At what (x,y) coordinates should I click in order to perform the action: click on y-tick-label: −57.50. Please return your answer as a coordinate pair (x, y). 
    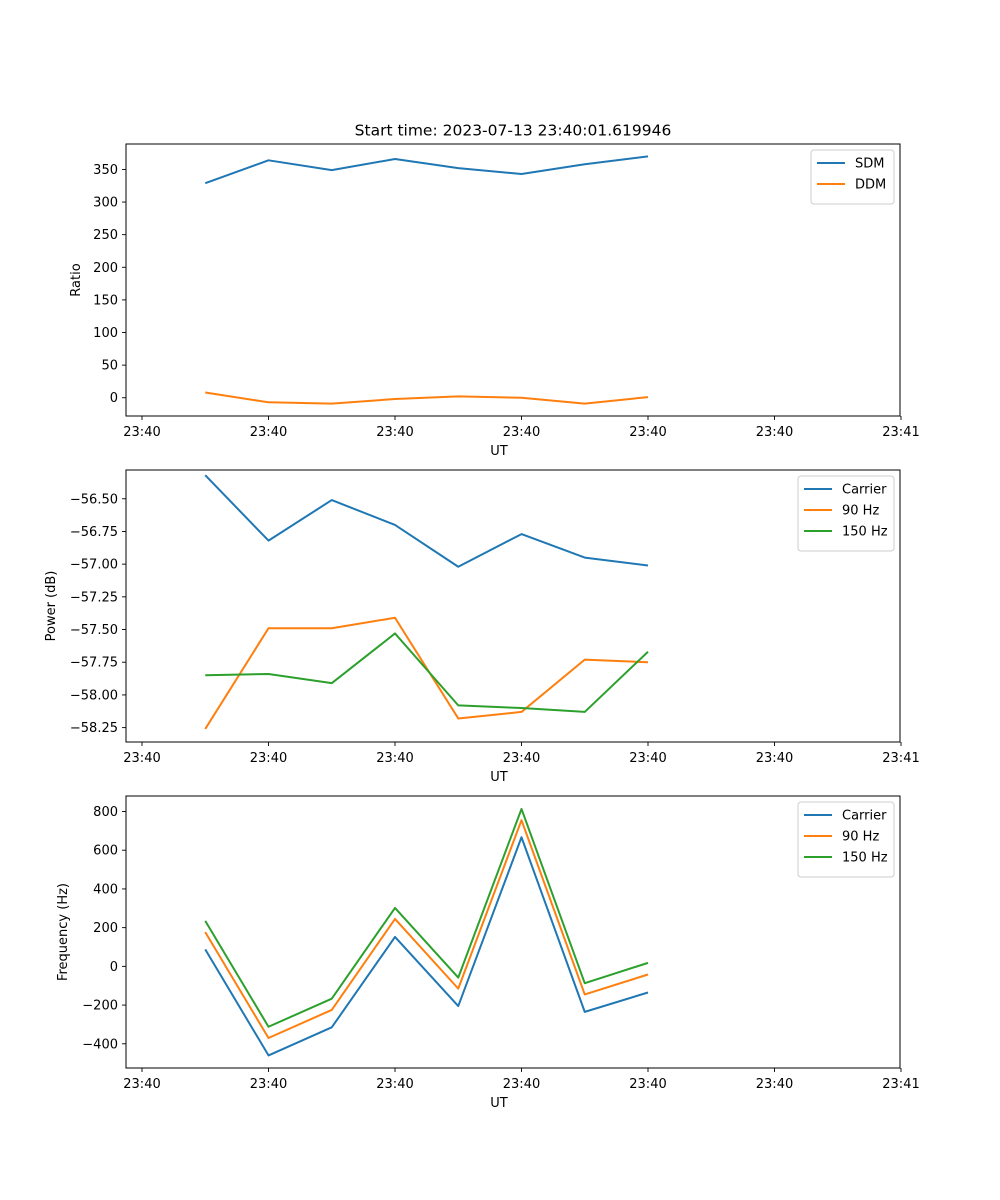
    Looking at the image, I should click on (94, 630).